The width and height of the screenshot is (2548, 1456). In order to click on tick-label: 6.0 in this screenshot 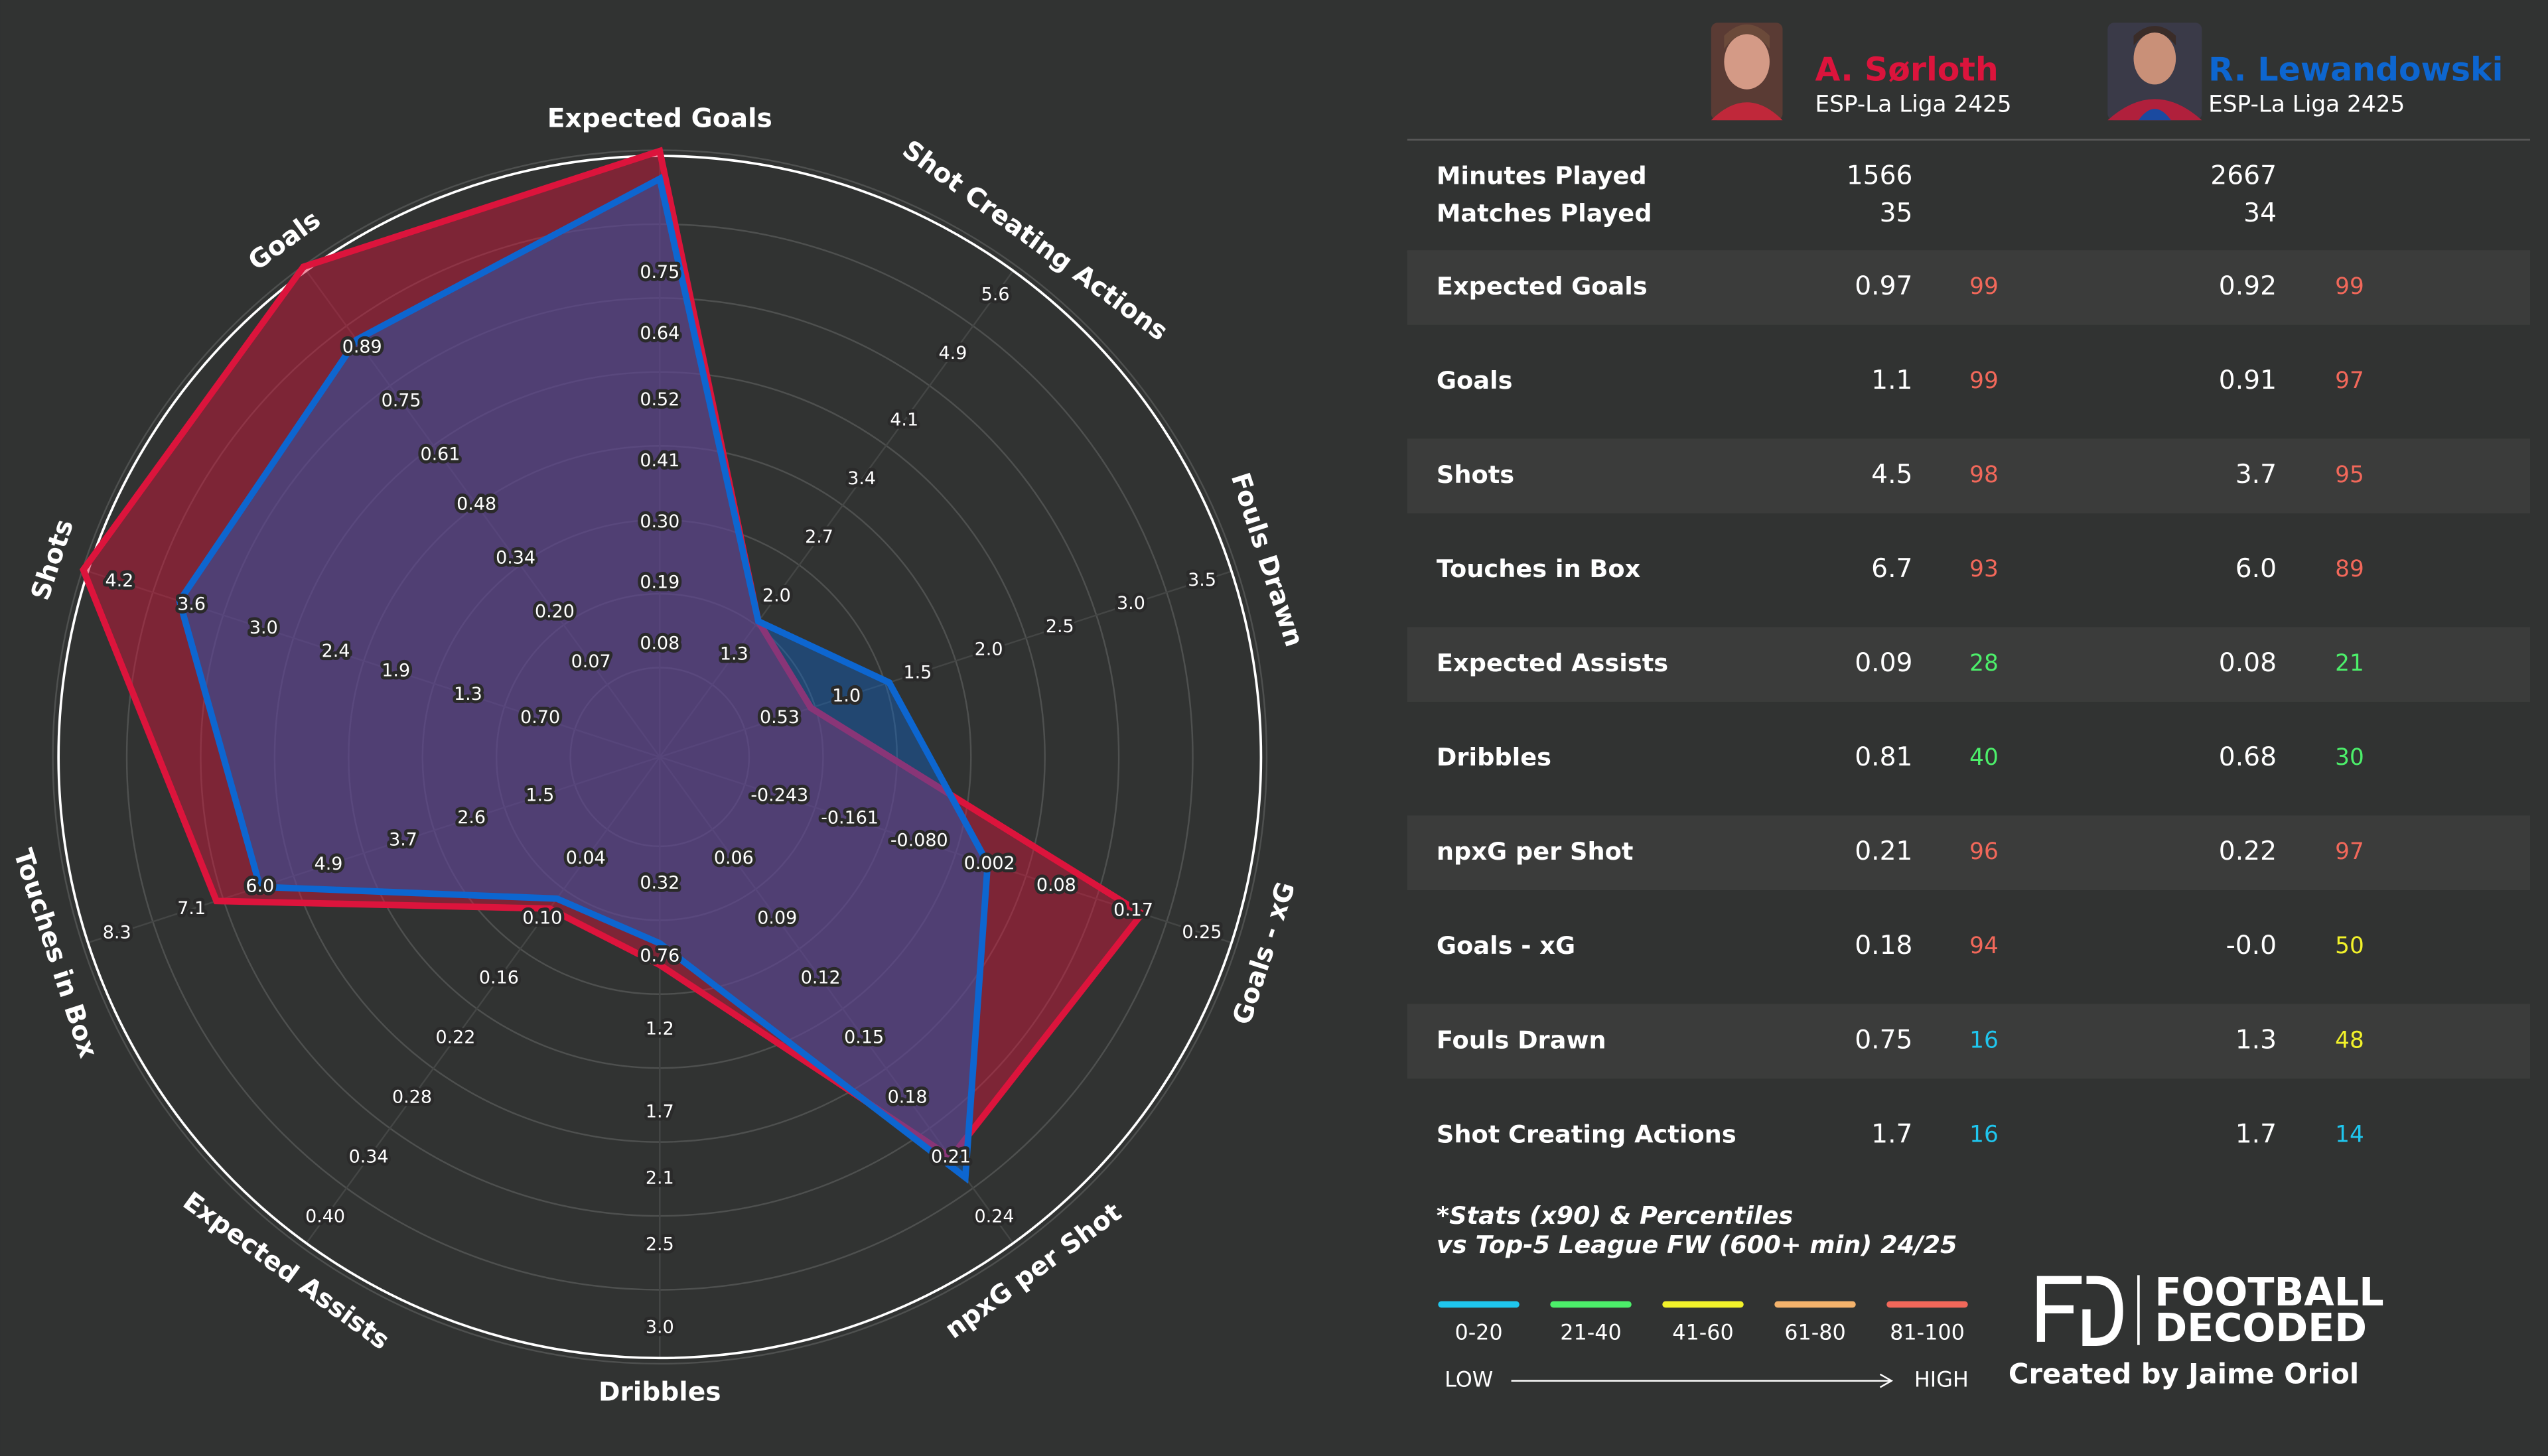, I will do `click(260, 886)`.